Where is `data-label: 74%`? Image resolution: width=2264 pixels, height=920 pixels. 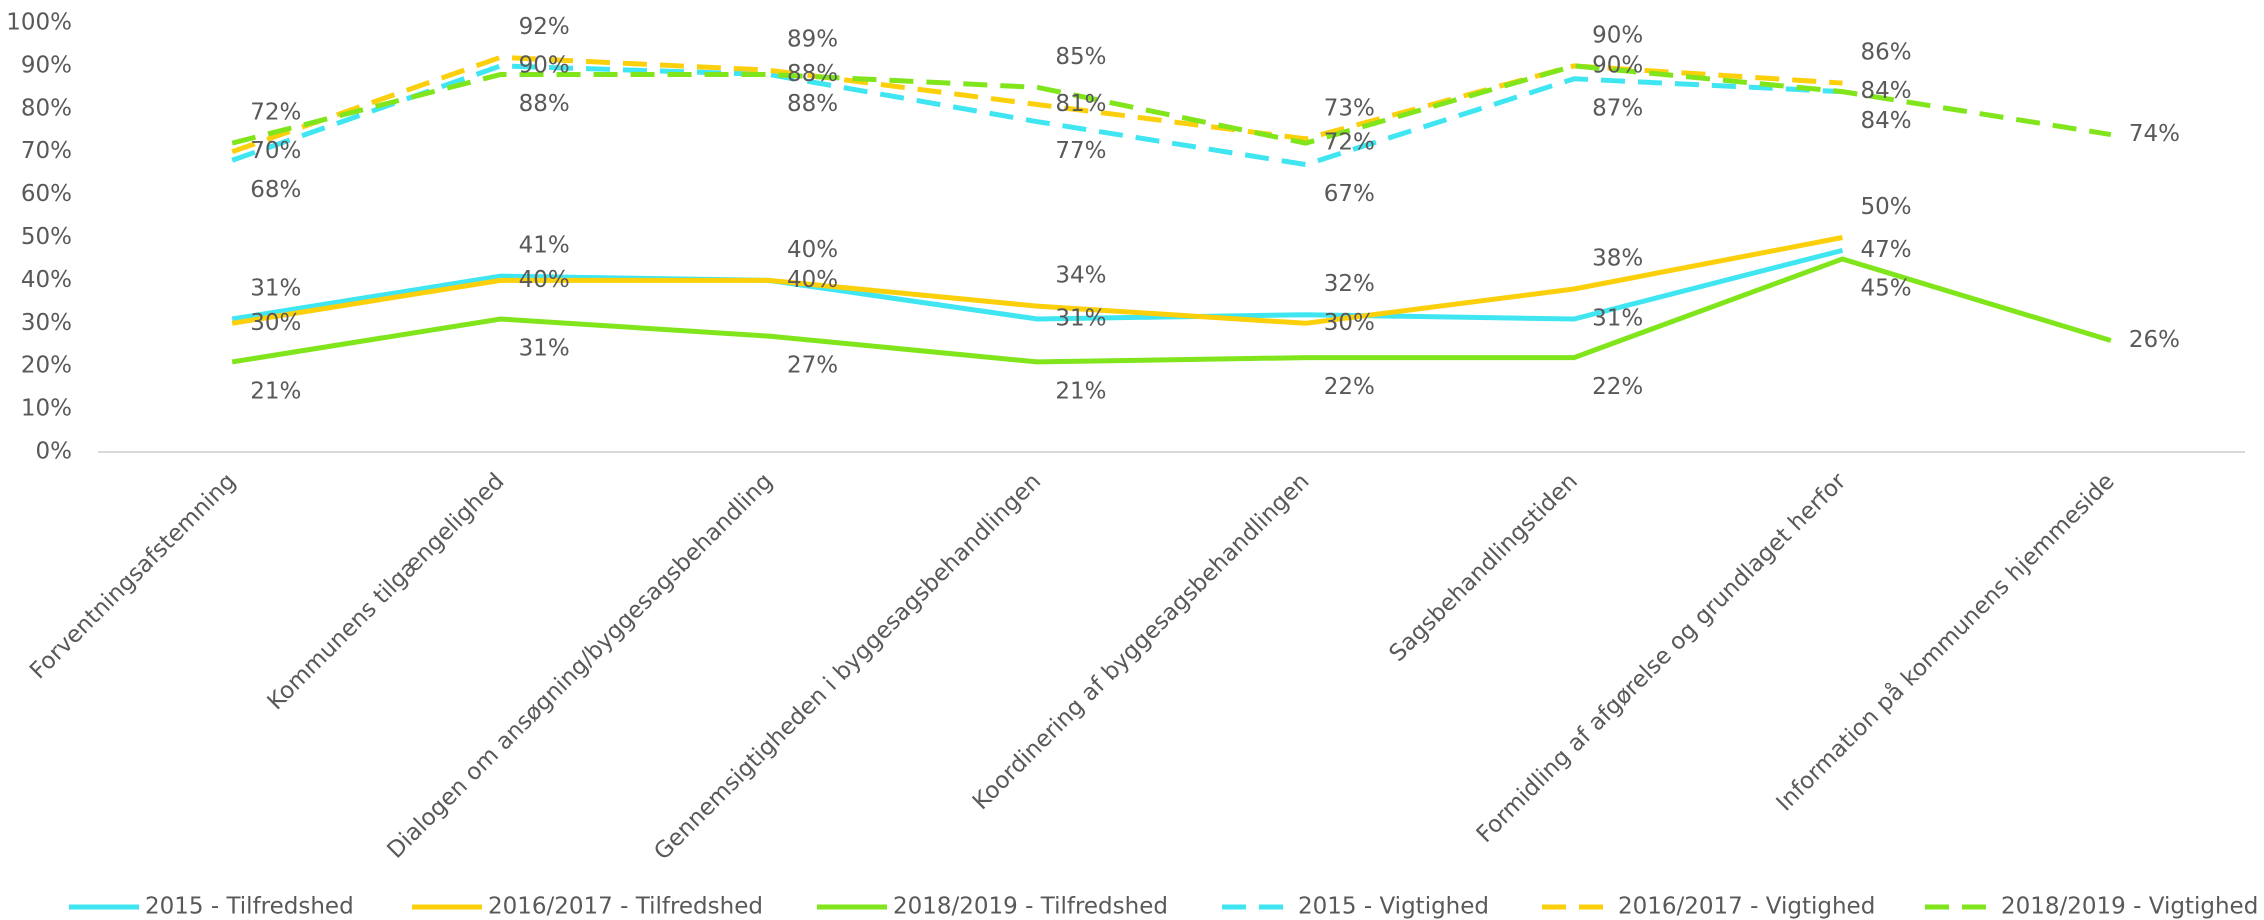 data-label: 74% is located at coordinates (2154, 134).